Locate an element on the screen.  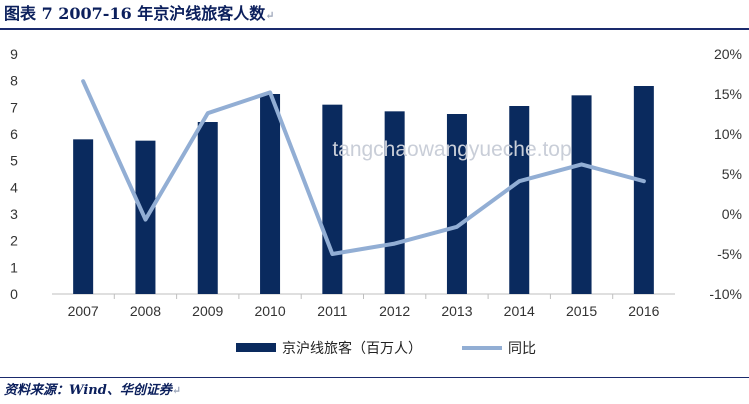
y-right-tick-label: -10% is located at coordinates (725, 294).